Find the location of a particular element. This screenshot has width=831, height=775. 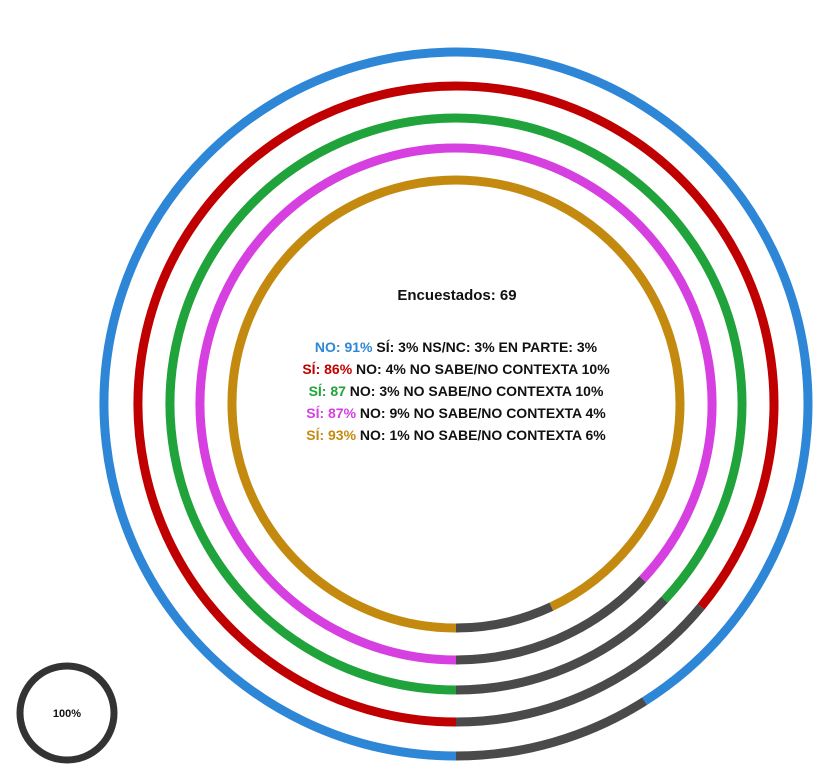

legend-line-1-segment-4: EN PARTE: 3% is located at coordinates (546, 347).